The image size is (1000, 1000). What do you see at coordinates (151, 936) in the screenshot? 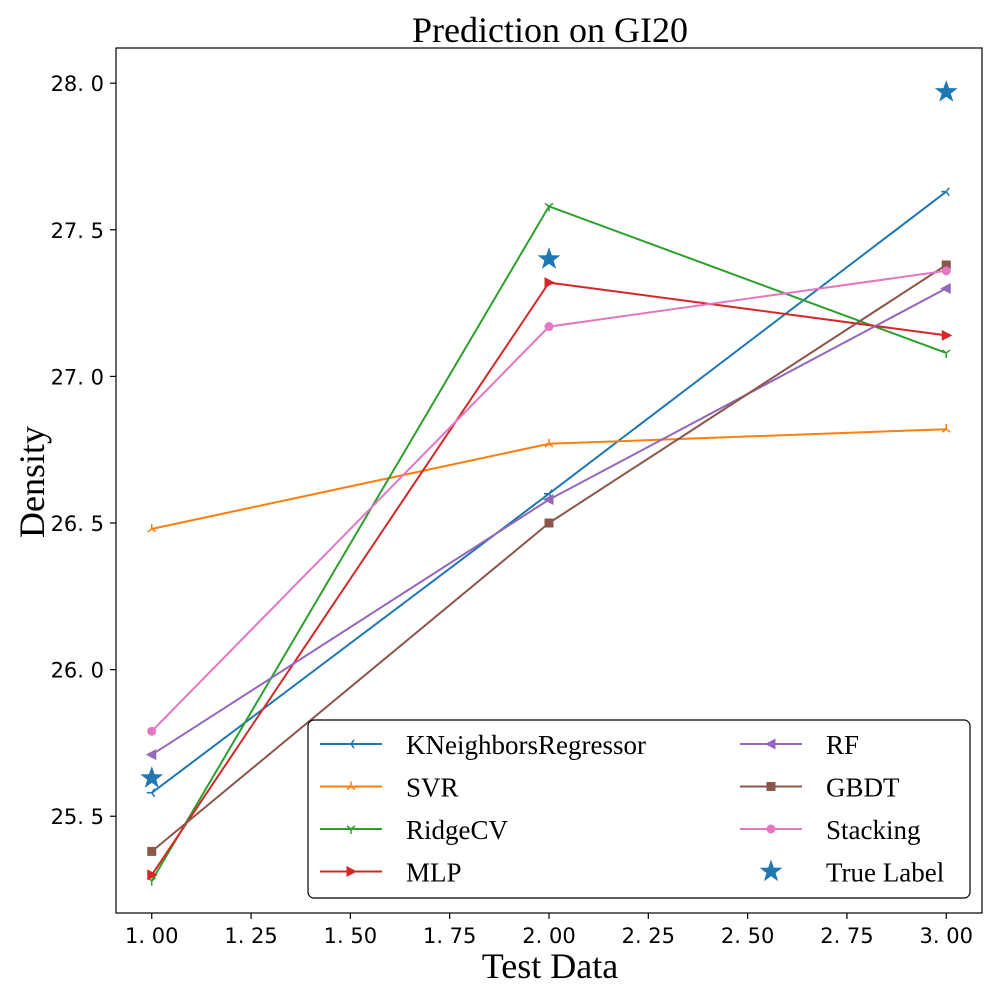
I see `x-tick-label: 1. 00` at bounding box center [151, 936].